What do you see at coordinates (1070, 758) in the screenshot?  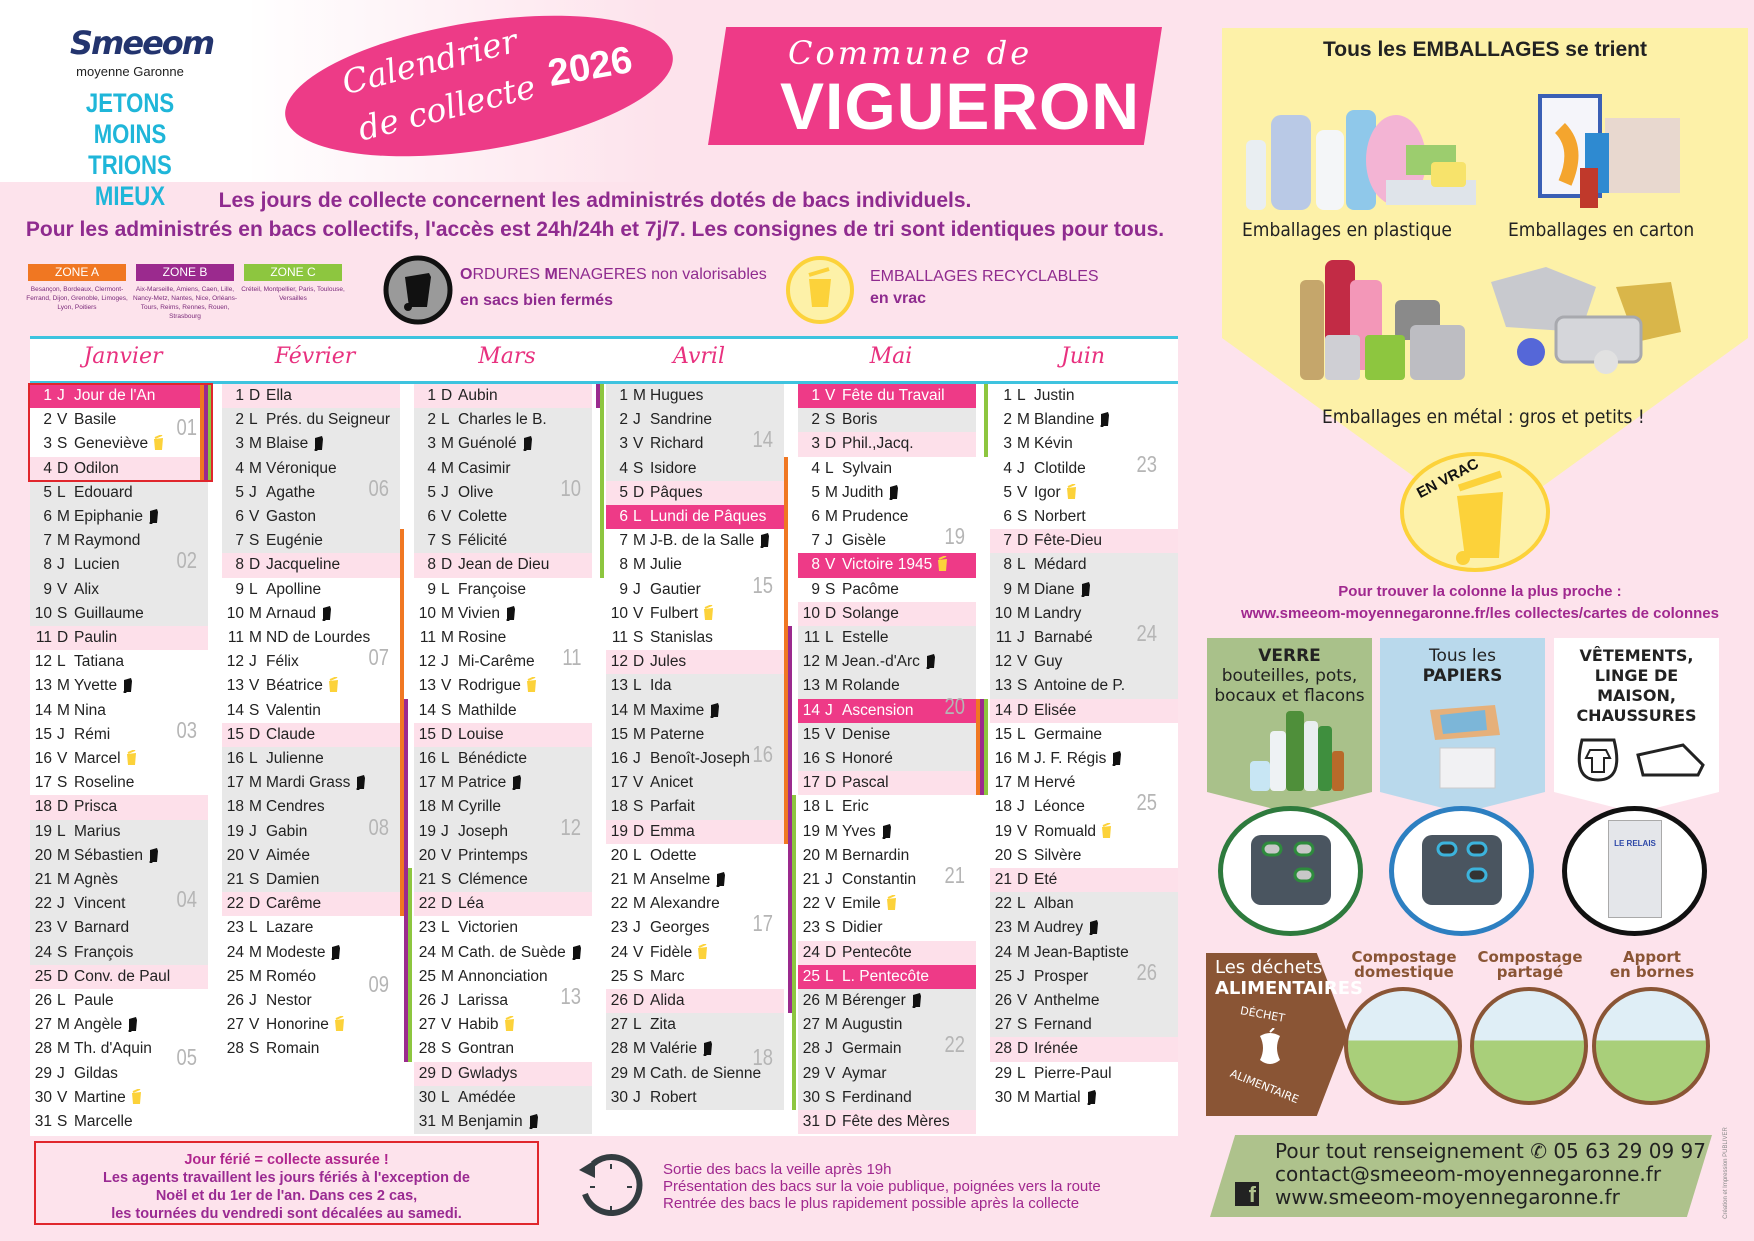 I see `saint-name: J. F. Régis` at bounding box center [1070, 758].